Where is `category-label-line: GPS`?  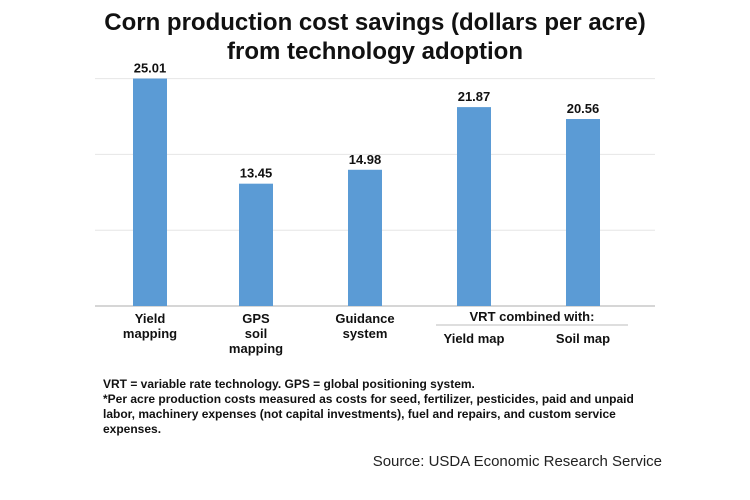 category-label-line: GPS is located at coordinates (256, 318).